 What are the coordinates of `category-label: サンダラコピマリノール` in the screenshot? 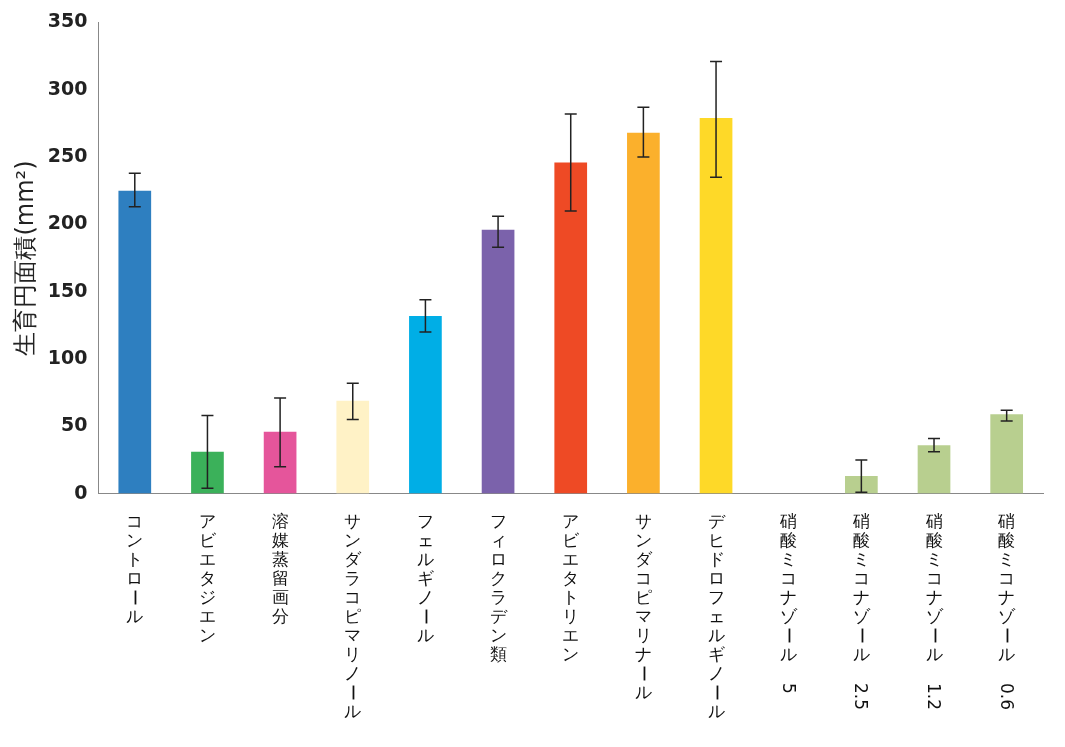 It's located at (353, 616).